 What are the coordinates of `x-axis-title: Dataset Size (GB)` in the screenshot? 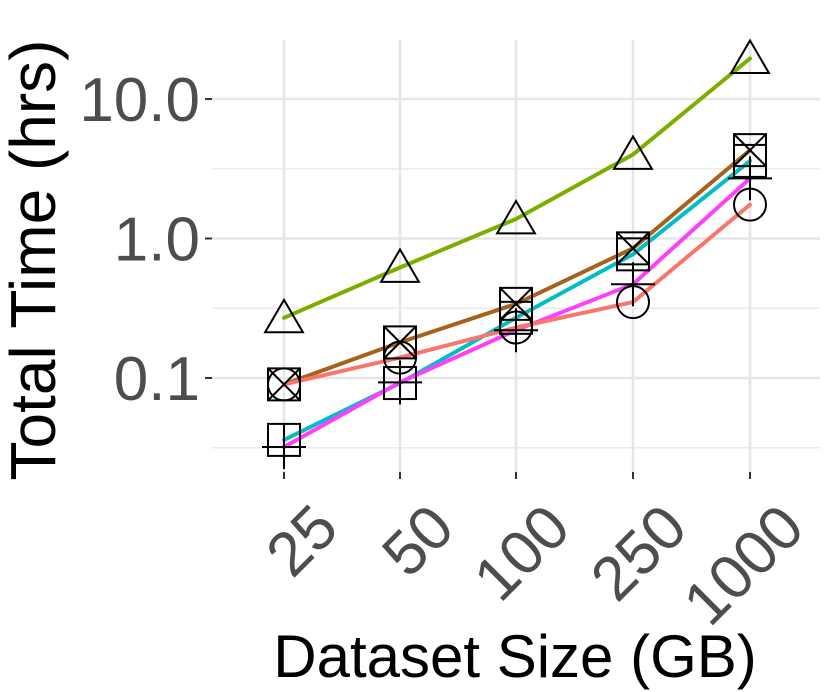 It's located at (515, 656).